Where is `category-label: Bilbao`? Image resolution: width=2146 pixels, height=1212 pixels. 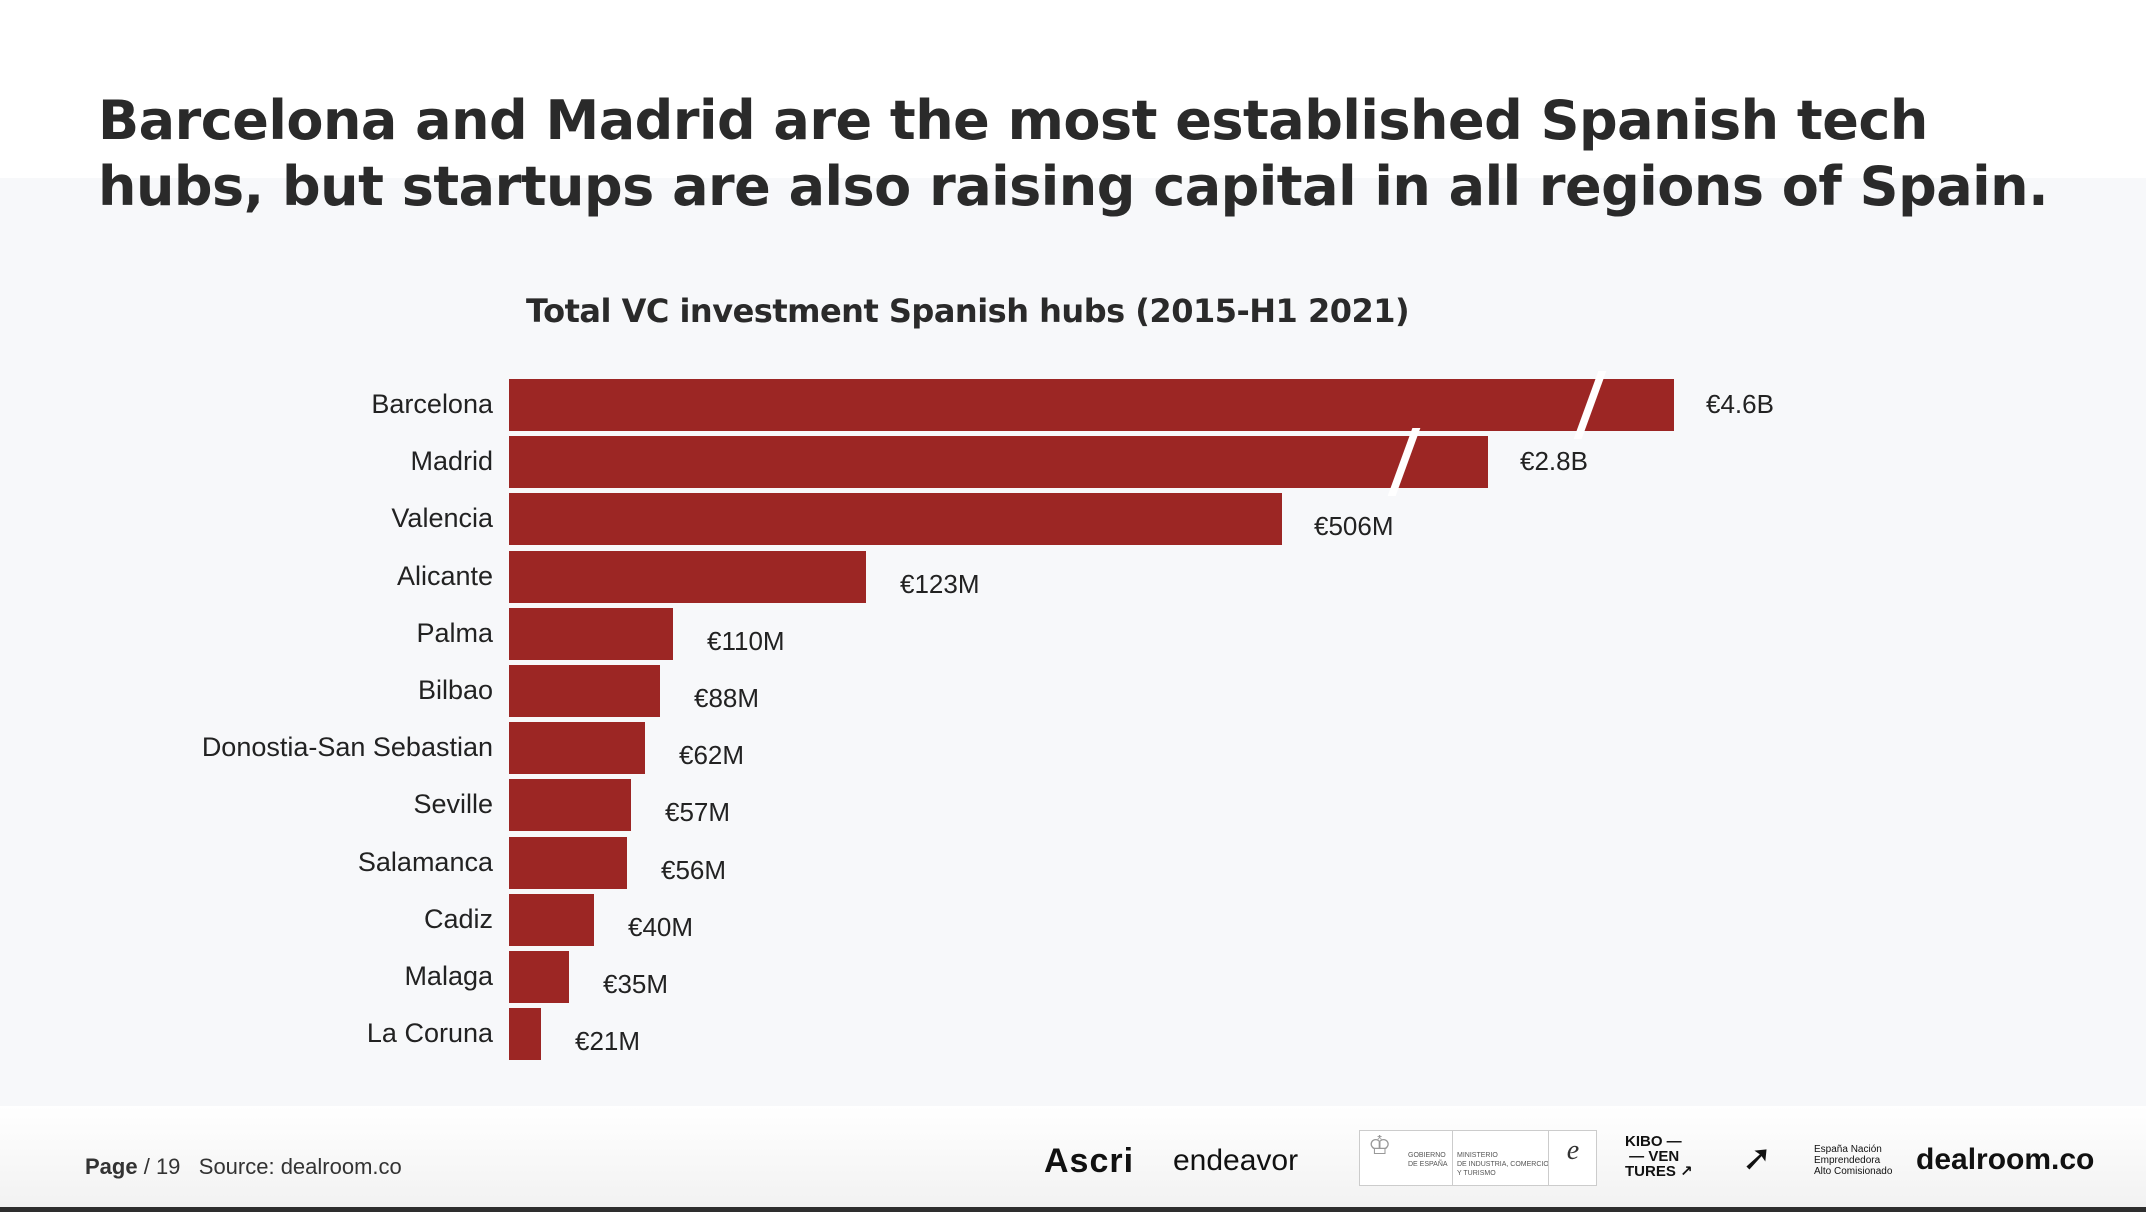
category-label: Bilbao is located at coordinates (455, 690).